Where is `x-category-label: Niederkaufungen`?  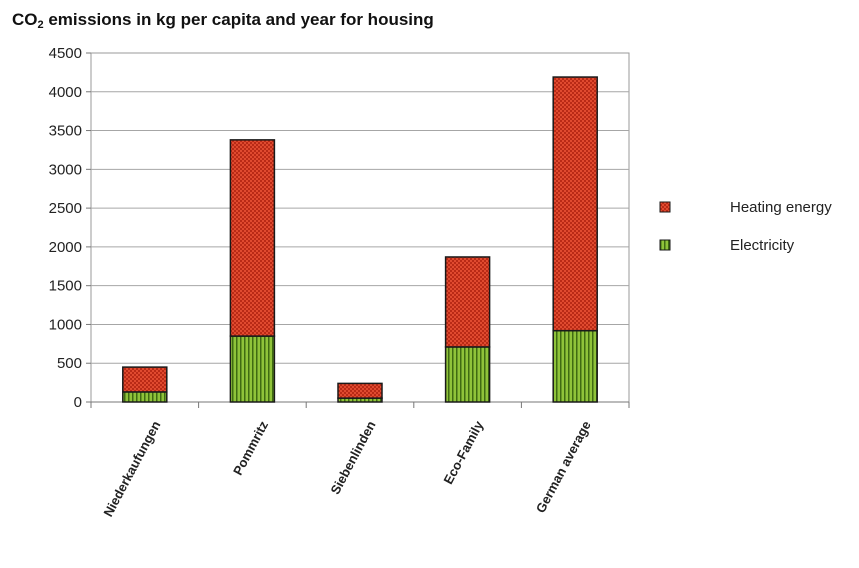 x-category-label: Niederkaufungen is located at coordinates (131, 468).